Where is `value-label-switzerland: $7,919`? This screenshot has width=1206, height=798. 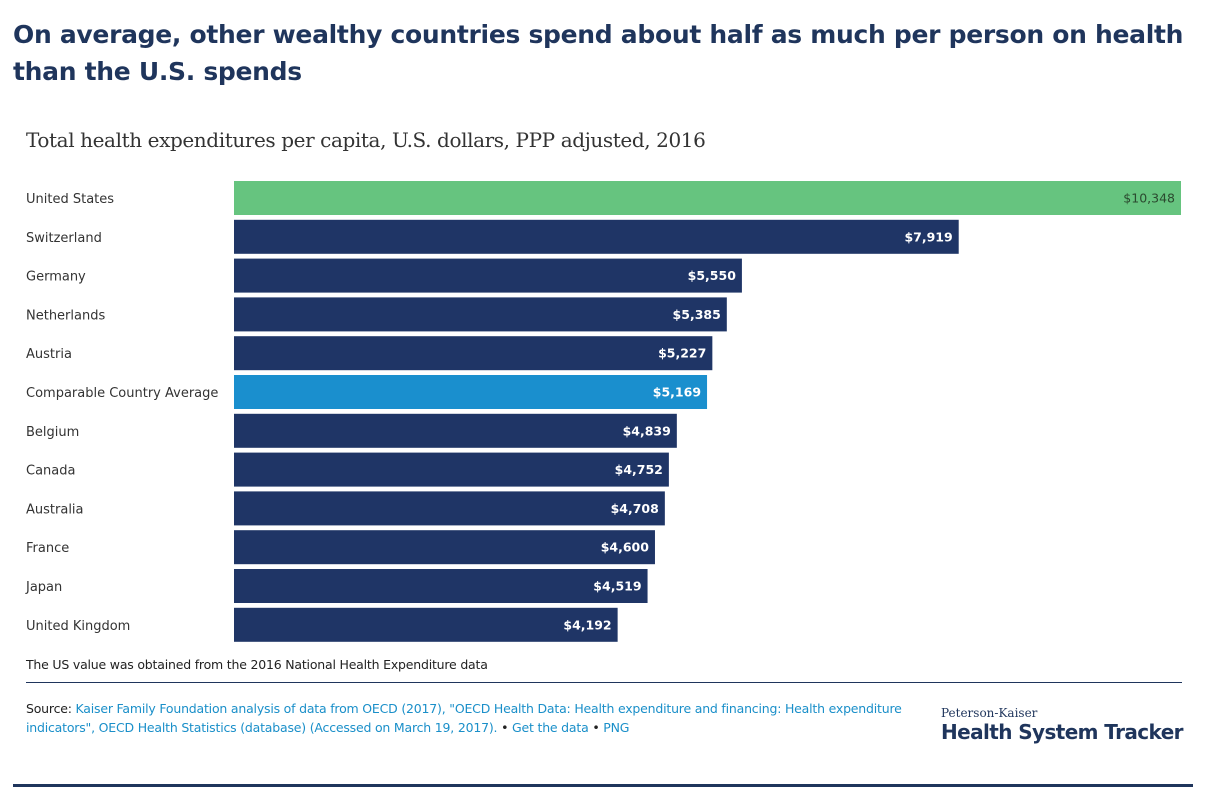 value-label-switzerland: $7,919 is located at coordinates (928, 236).